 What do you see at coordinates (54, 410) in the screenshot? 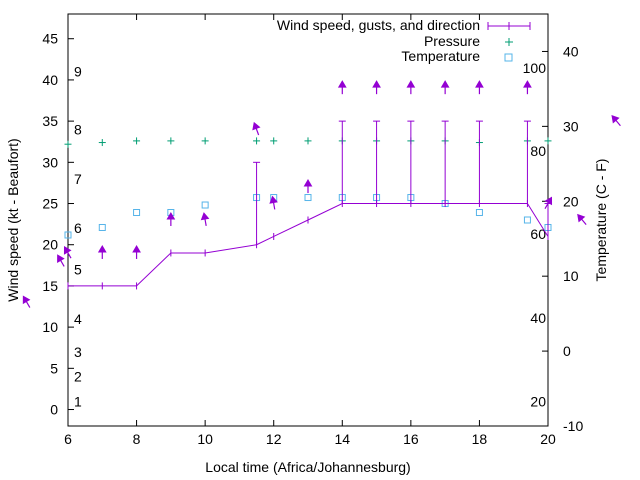
I see `y-left-tick-label: 0` at bounding box center [54, 410].